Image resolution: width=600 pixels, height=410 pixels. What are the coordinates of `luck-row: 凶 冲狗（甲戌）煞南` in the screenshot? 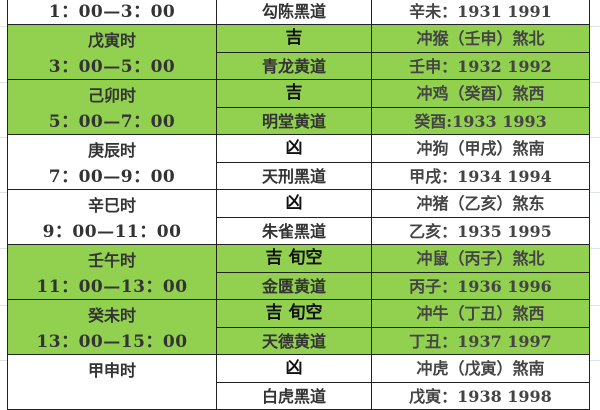 It's located at (403, 149).